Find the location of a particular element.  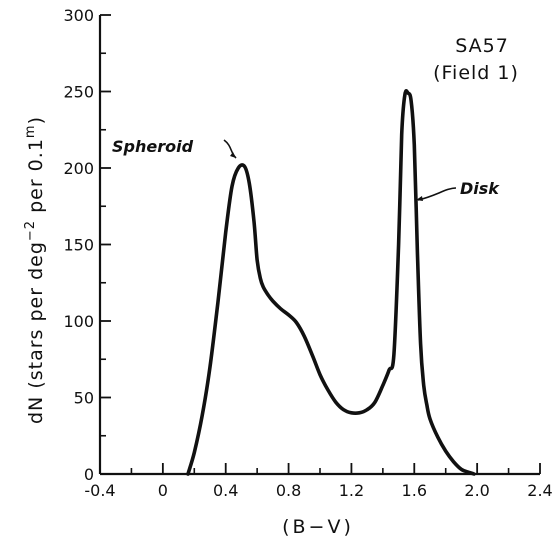

annotation-disk: Disk is located at coordinates (480, 188).